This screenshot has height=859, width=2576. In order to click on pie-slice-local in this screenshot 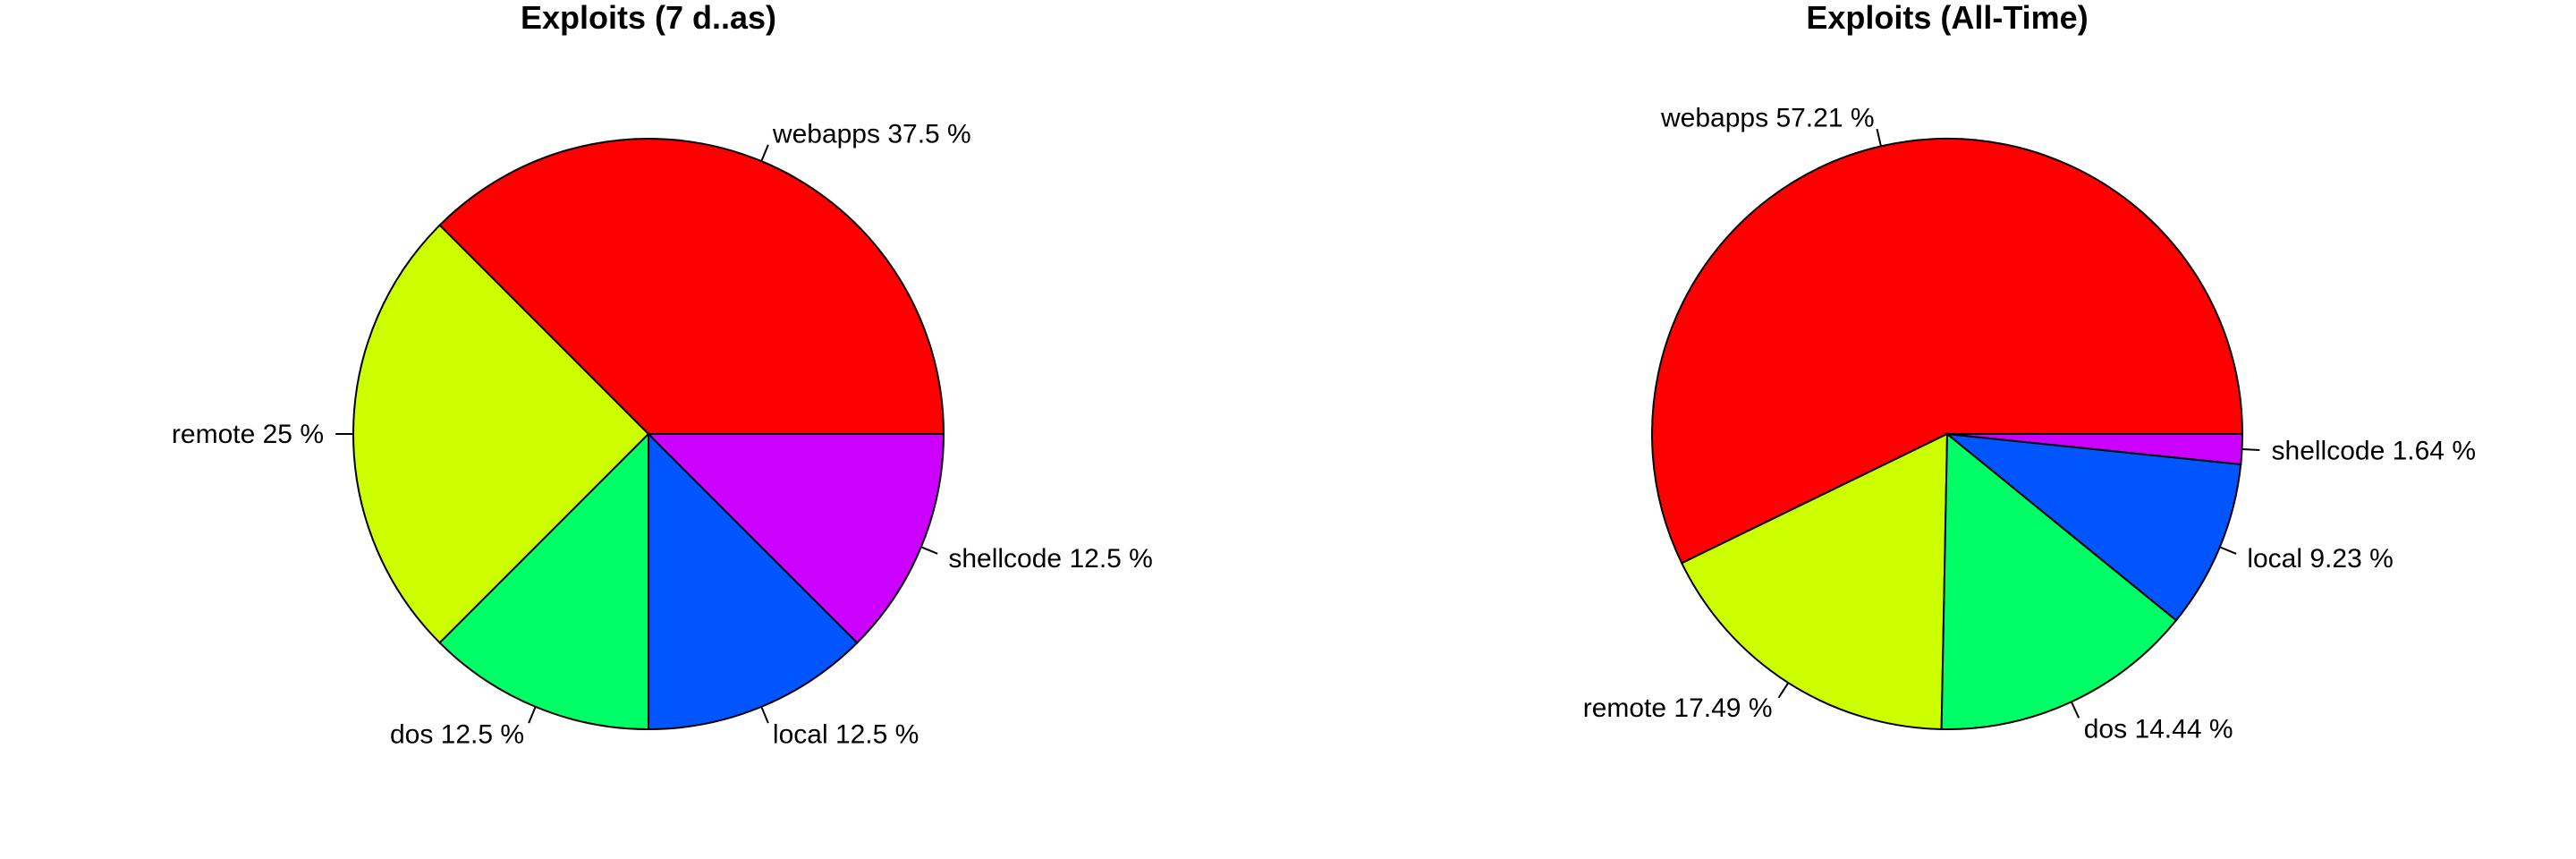, I will do `click(2093, 527)`.